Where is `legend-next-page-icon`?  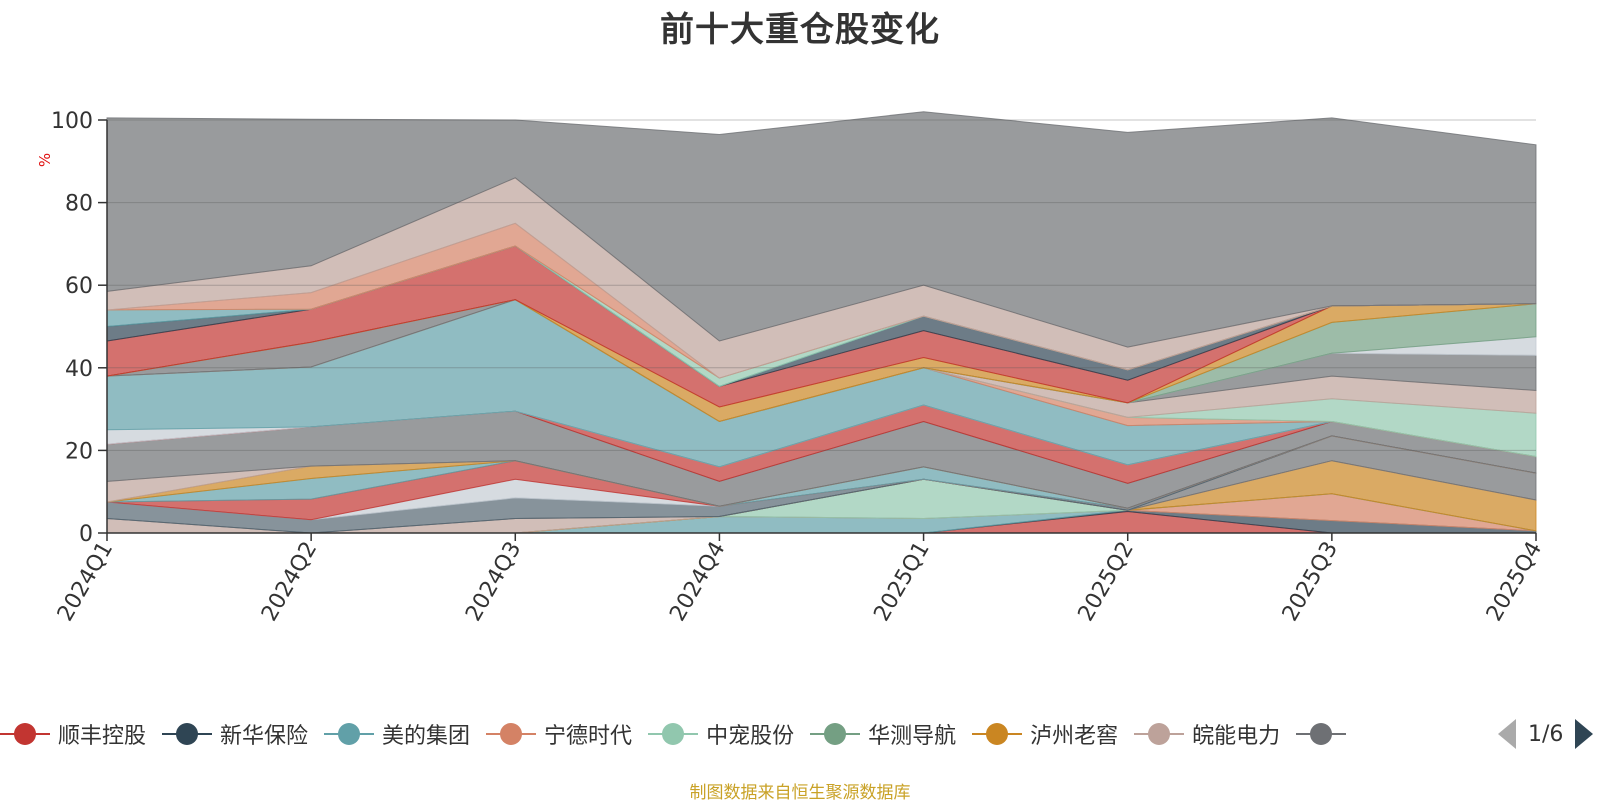 legend-next-page-icon is located at coordinates (1584, 734).